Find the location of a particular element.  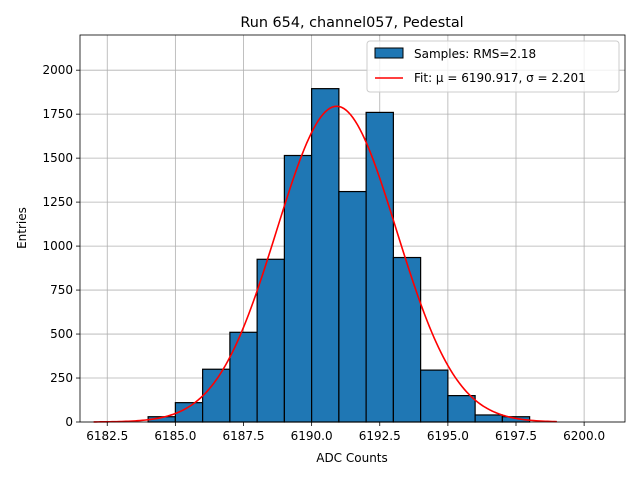

legend-swatch-histogram is located at coordinates (389, 53).